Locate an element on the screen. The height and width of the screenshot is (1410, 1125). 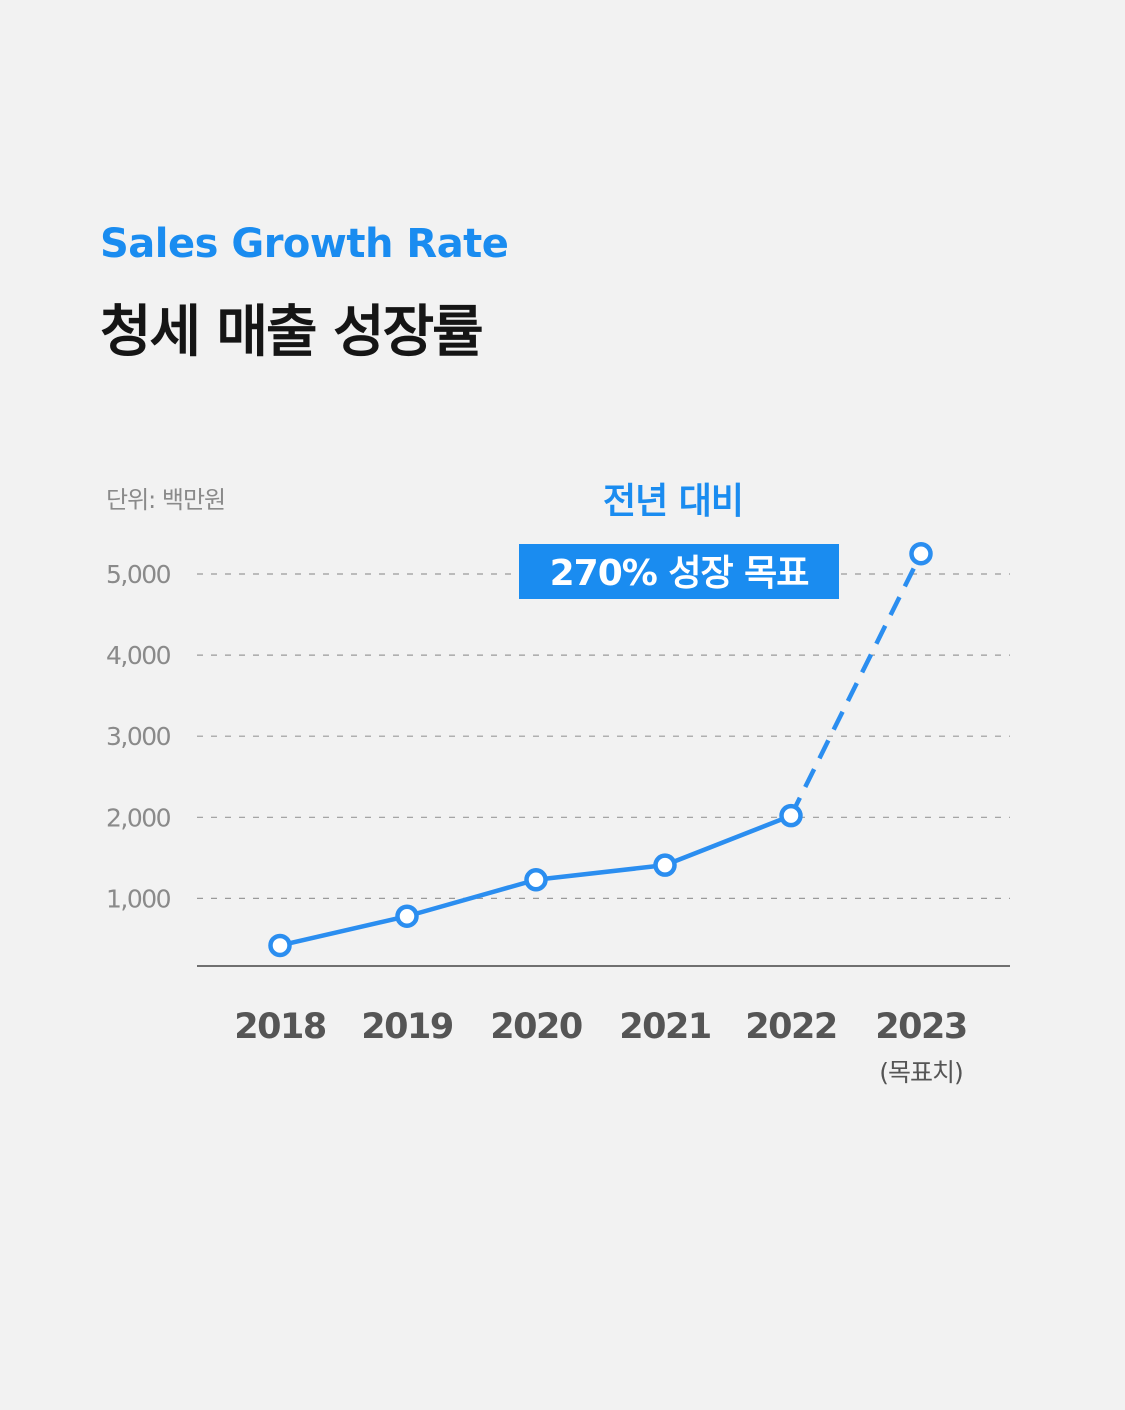
annotation-badge is located at coordinates (679, 571).